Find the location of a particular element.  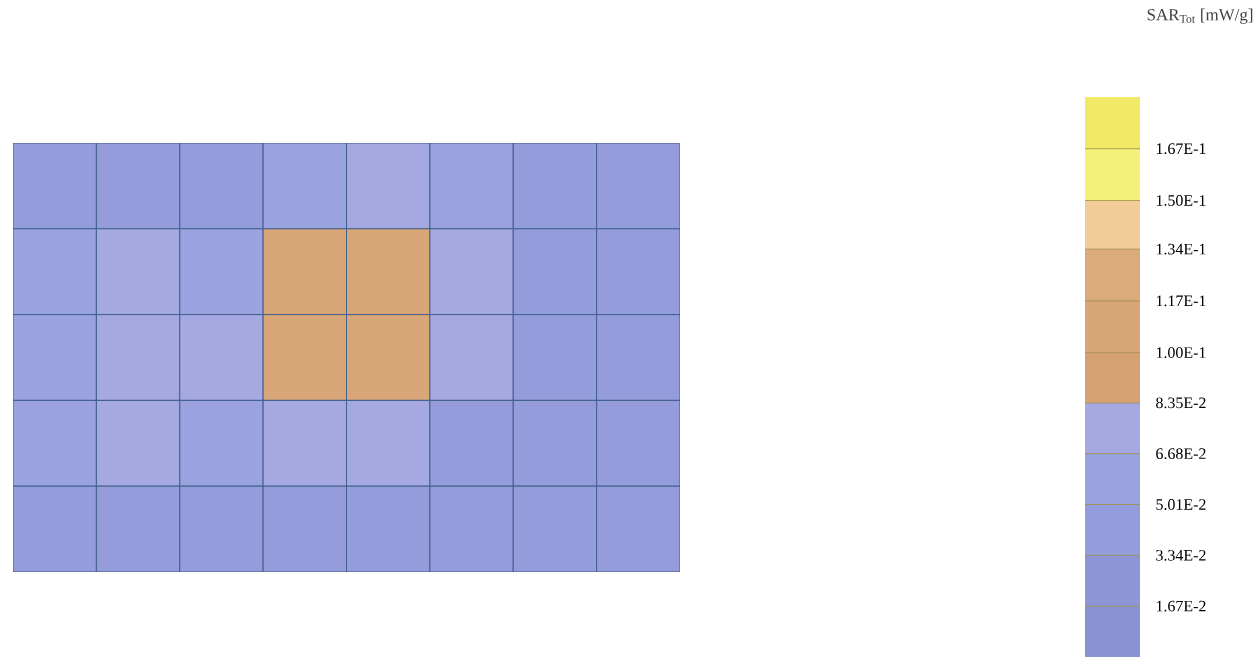

color-bar-label: 8.35E-2 is located at coordinates (1181, 403).